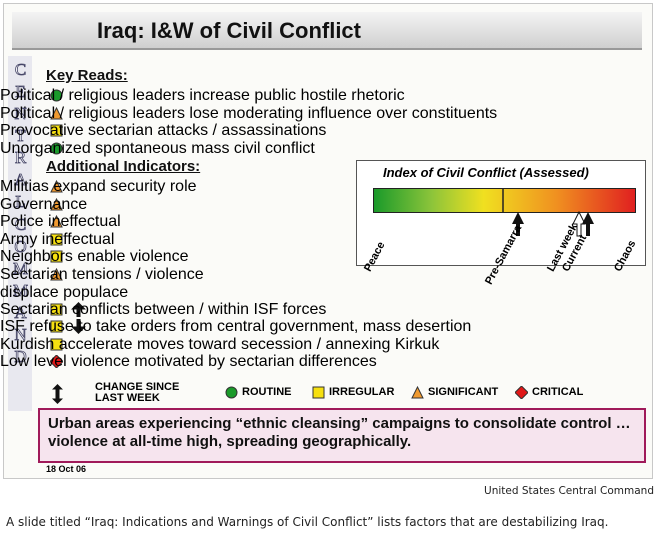 The image size is (660, 547). What do you see at coordinates (98, 186) in the screenshot?
I see `indicator: Militias expand security role` at bounding box center [98, 186].